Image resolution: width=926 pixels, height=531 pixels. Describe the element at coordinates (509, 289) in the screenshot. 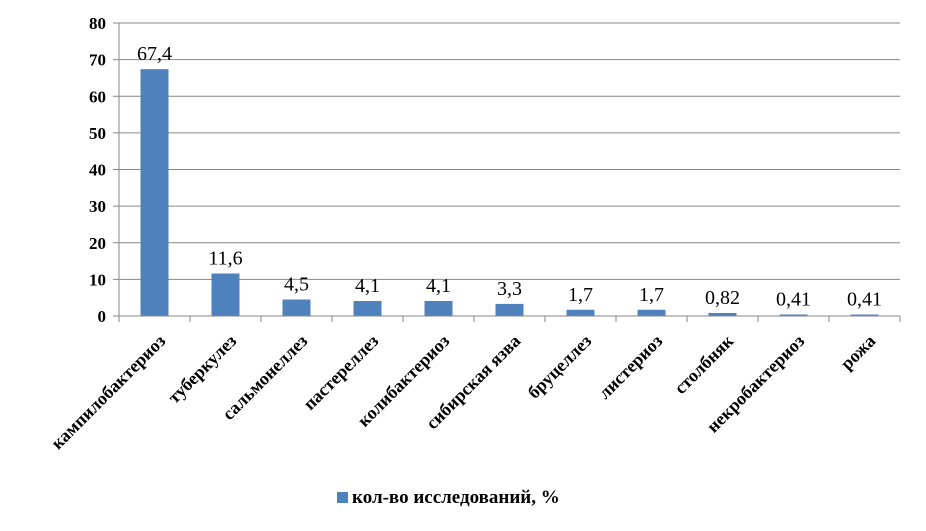

I see `data-label: 3,3` at that location.